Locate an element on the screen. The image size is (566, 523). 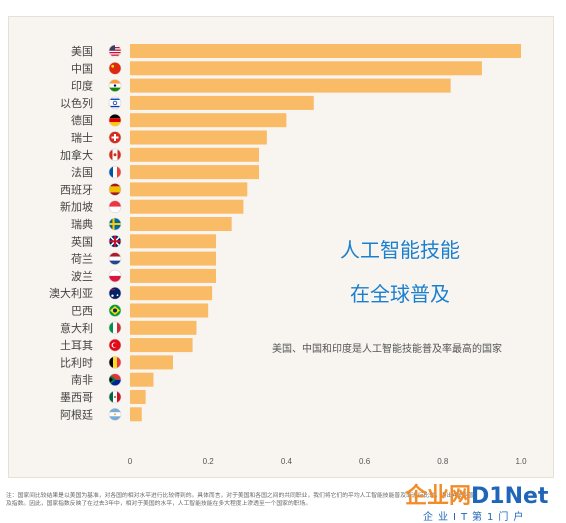
category-label-1: 中国 is located at coordinates (82, 68).